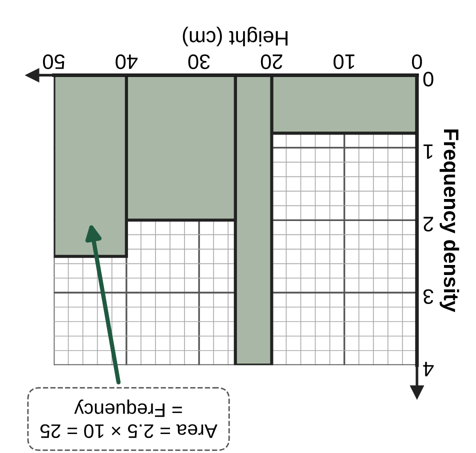  What do you see at coordinates (271, 62) in the screenshot?
I see `x-tick-label: 20` at bounding box center [271, 62].